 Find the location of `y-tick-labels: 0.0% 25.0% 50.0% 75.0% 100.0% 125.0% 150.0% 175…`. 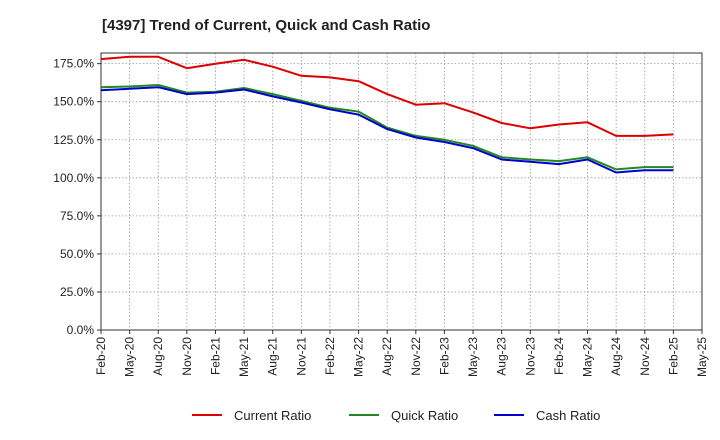

y-tick-labels: 0.0% 25.0% 50.0% 75.0% 100.0% 125.0% 150.0% 175… is located at coordinates (73, 197).